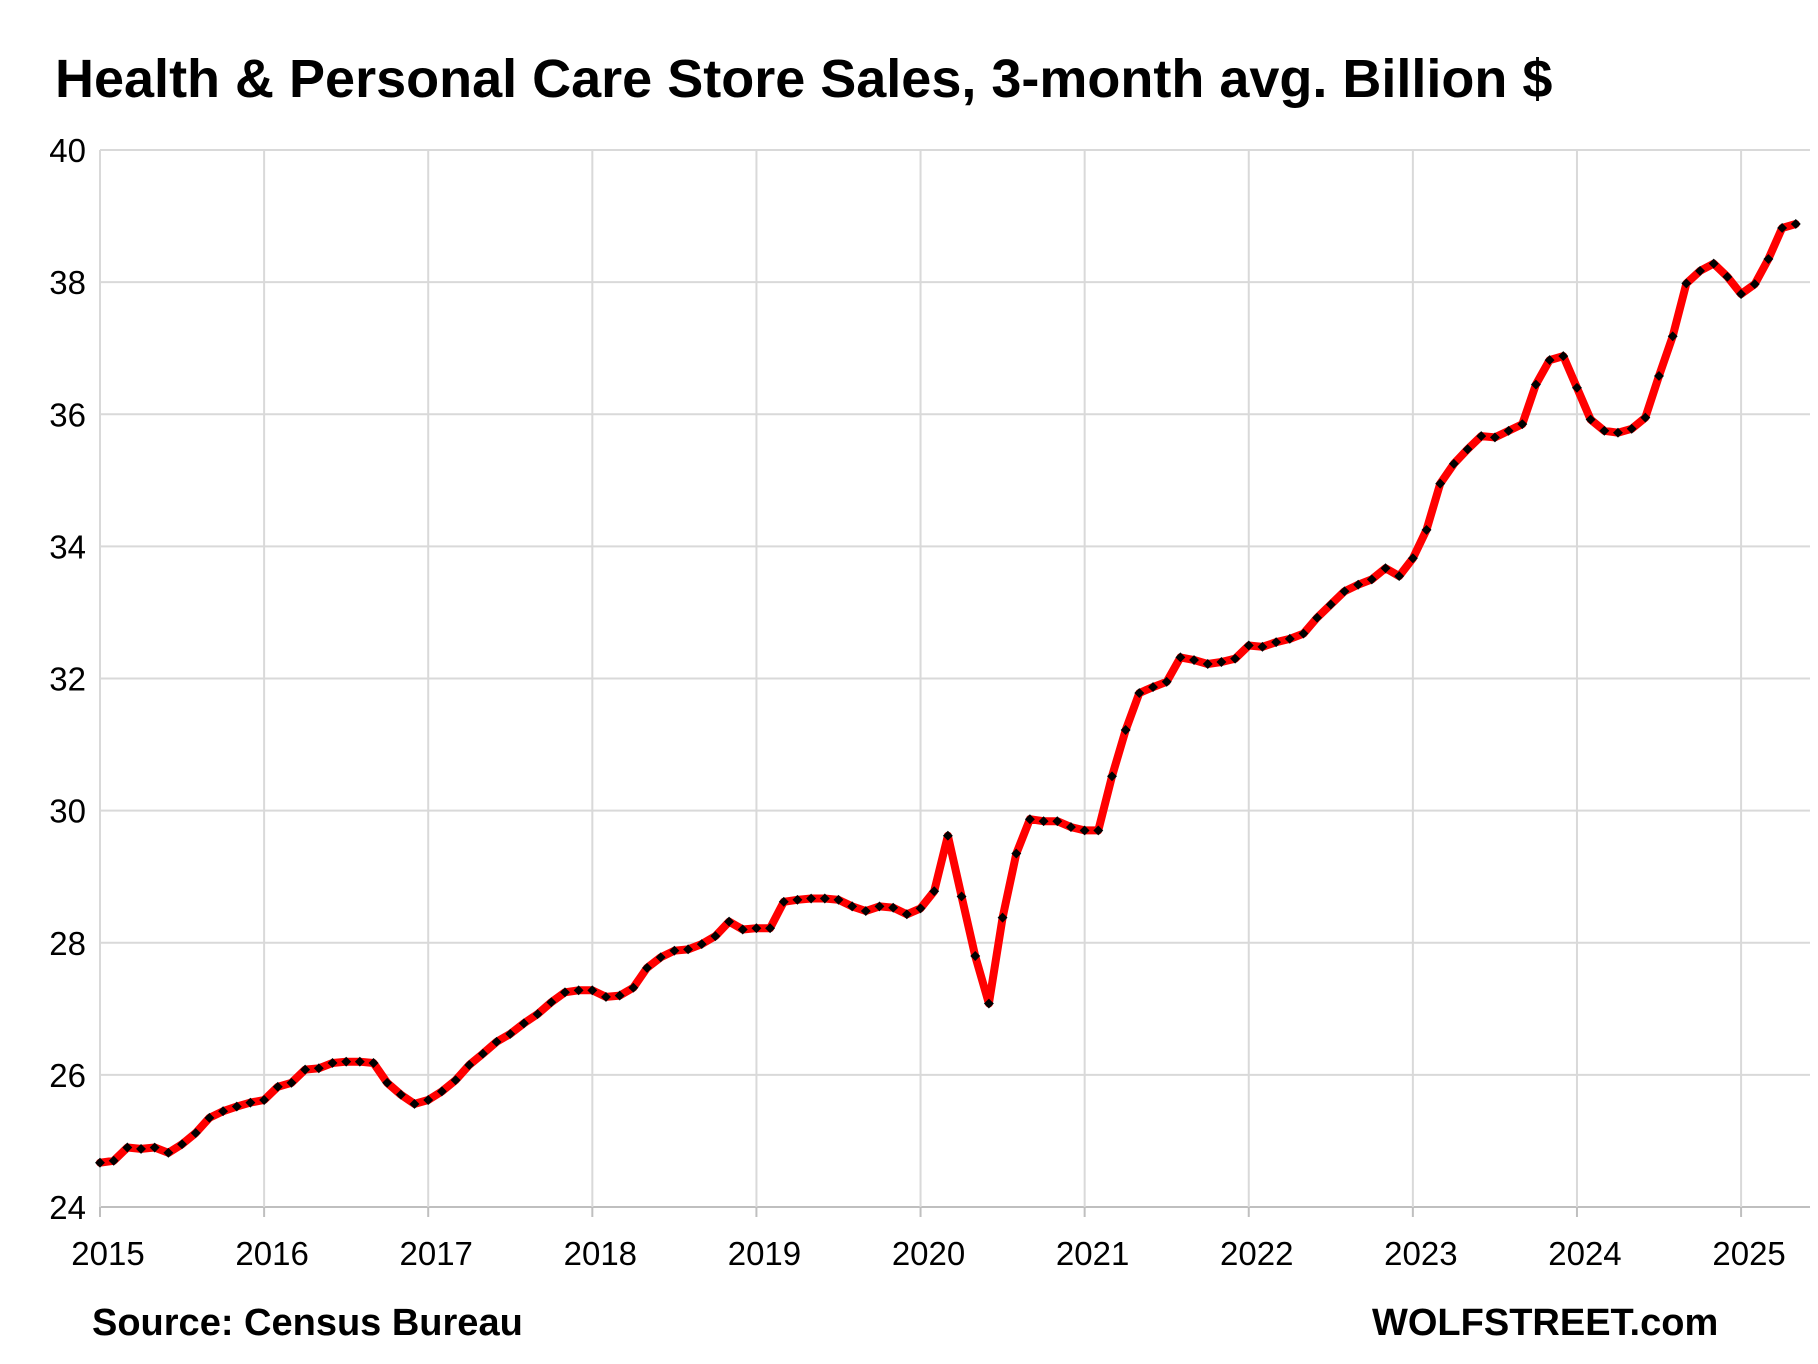 This screenshot has width=1818, height=1364. Describe the element at coordinates (67, 943) in the screenshot. I see `y-tick-label: 28` at that location.